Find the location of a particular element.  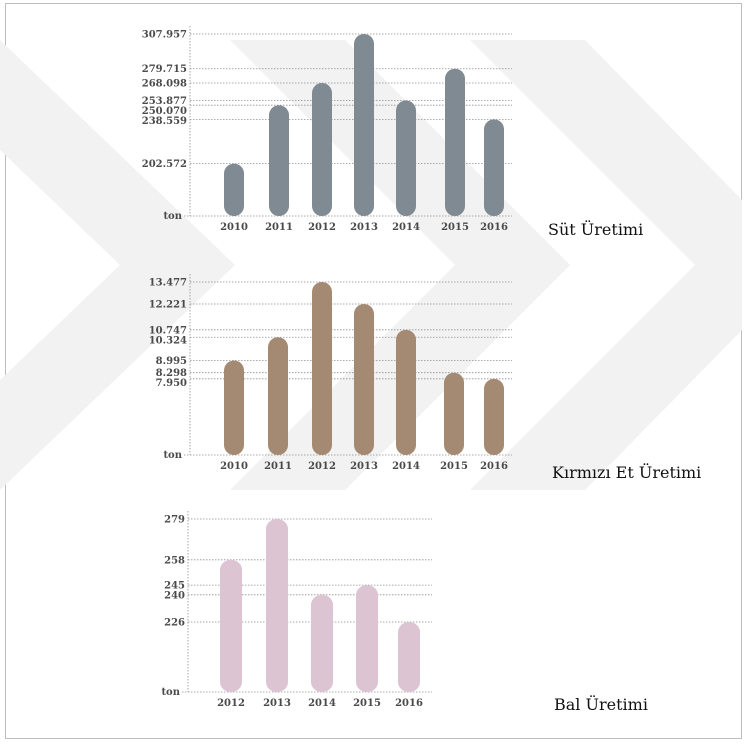

k-rm-z-et-retimi-category-label: 2010 is located at coordinates (234, 466).